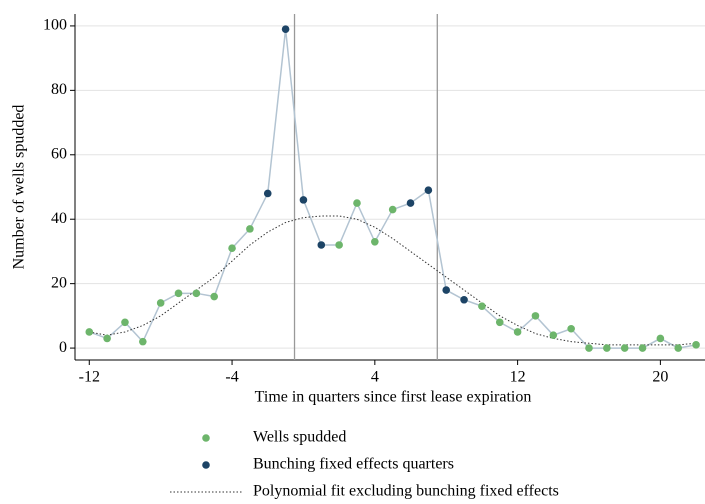  Describe the element at coordinates (59, 282) in the screenshot. I see `y-tick-label: 20` at that location.